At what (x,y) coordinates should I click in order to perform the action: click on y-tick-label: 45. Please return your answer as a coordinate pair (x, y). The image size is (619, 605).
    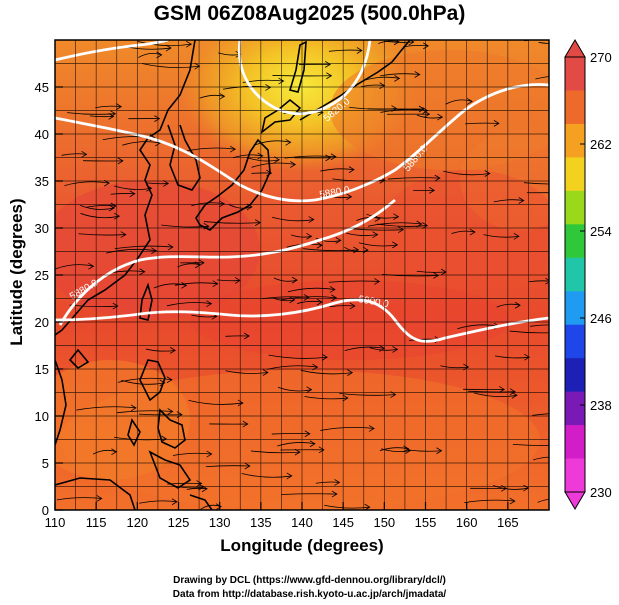
    Looking at the image, I should click on (42, 87).